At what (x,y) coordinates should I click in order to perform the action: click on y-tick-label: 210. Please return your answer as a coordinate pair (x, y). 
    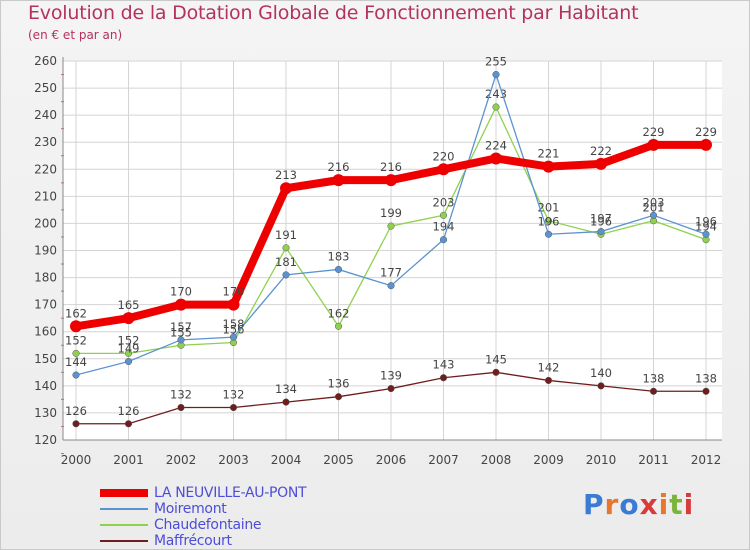
    Looking at the image, I should click on (45, 196).